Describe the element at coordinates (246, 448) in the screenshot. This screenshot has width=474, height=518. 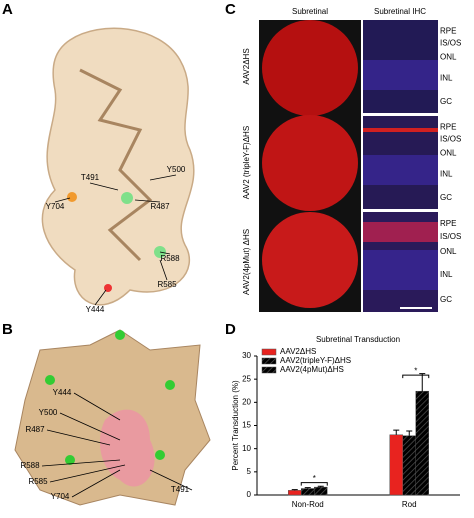
I see `y-tick-label: 10` at that location.